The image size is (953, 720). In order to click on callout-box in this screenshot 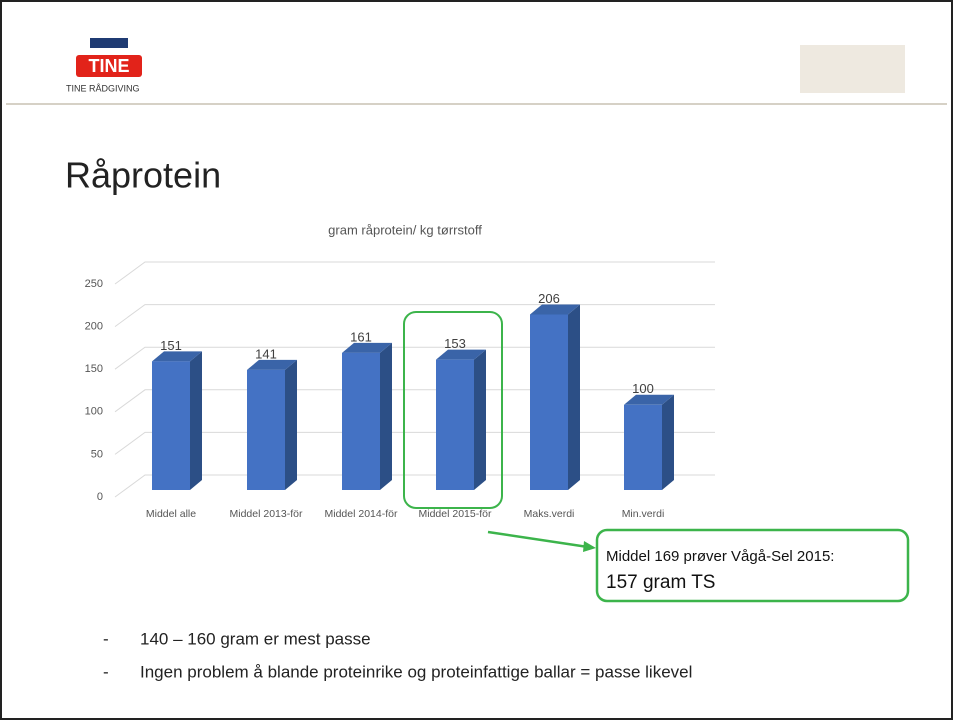, I will do `click(752, 565)`.